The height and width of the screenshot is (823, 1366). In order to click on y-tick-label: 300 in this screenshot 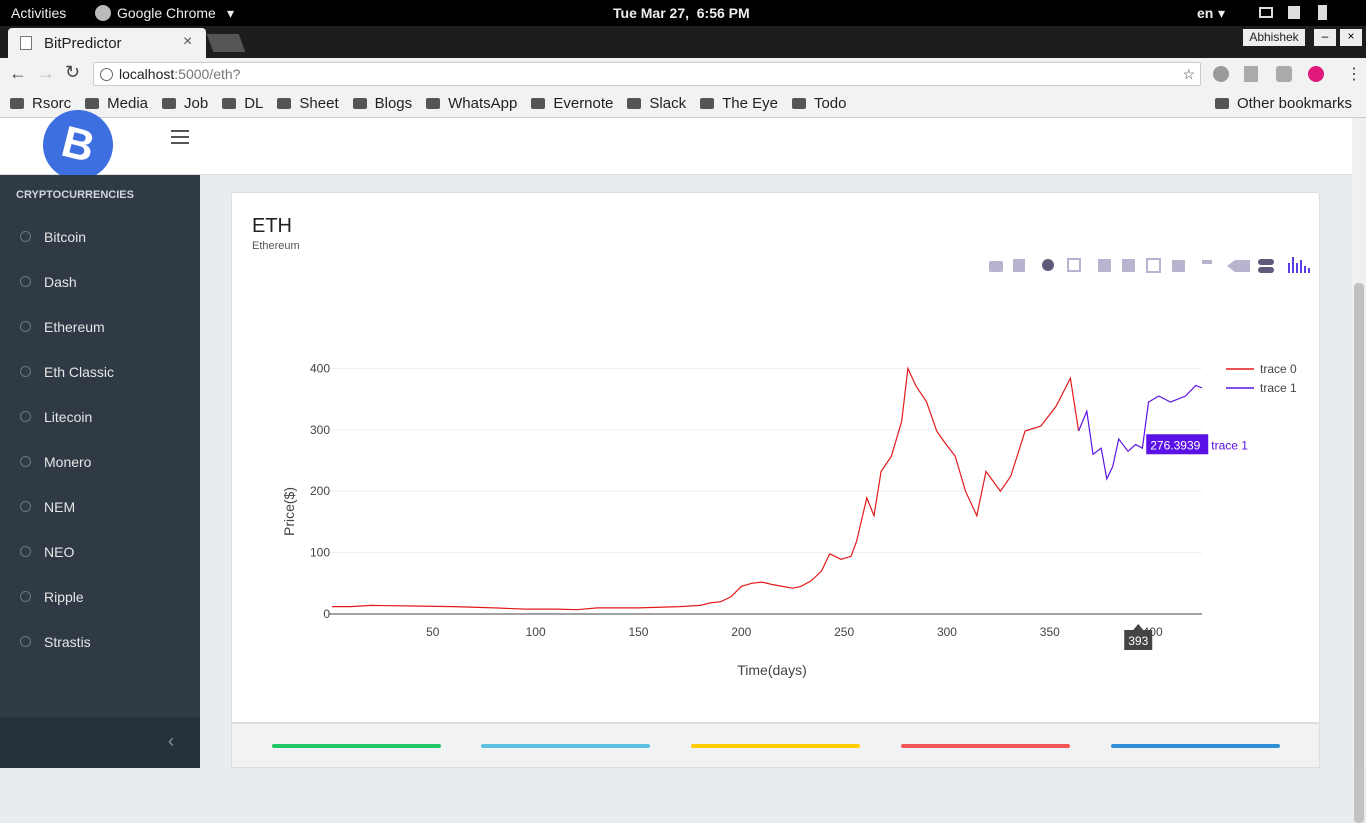, I will do `click(320, 430)`.